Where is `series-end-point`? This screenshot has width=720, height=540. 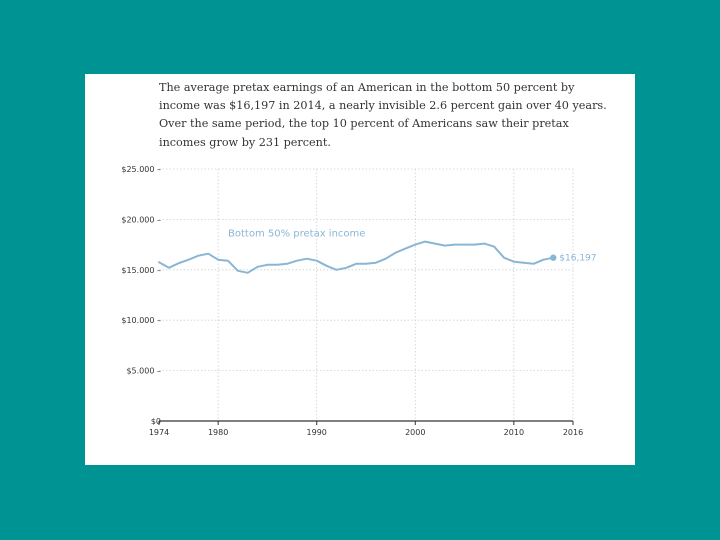 series-end-point is located at coordinates (553, 257).